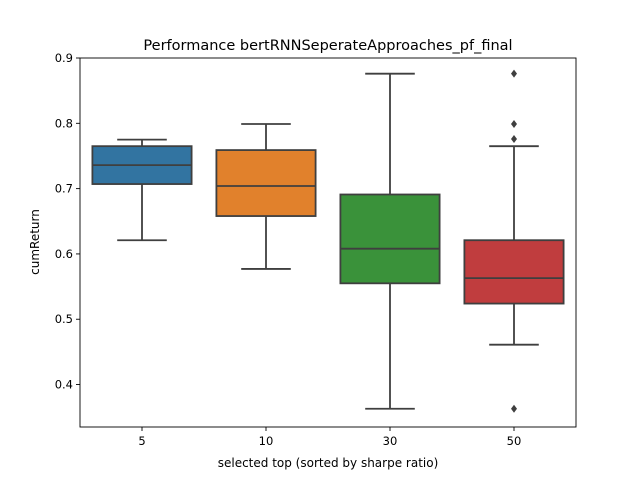  What do you see at coordinates (514, 441) in the screenshot?
I see `x-tick-label: 50` at bounding box center [514, 441].